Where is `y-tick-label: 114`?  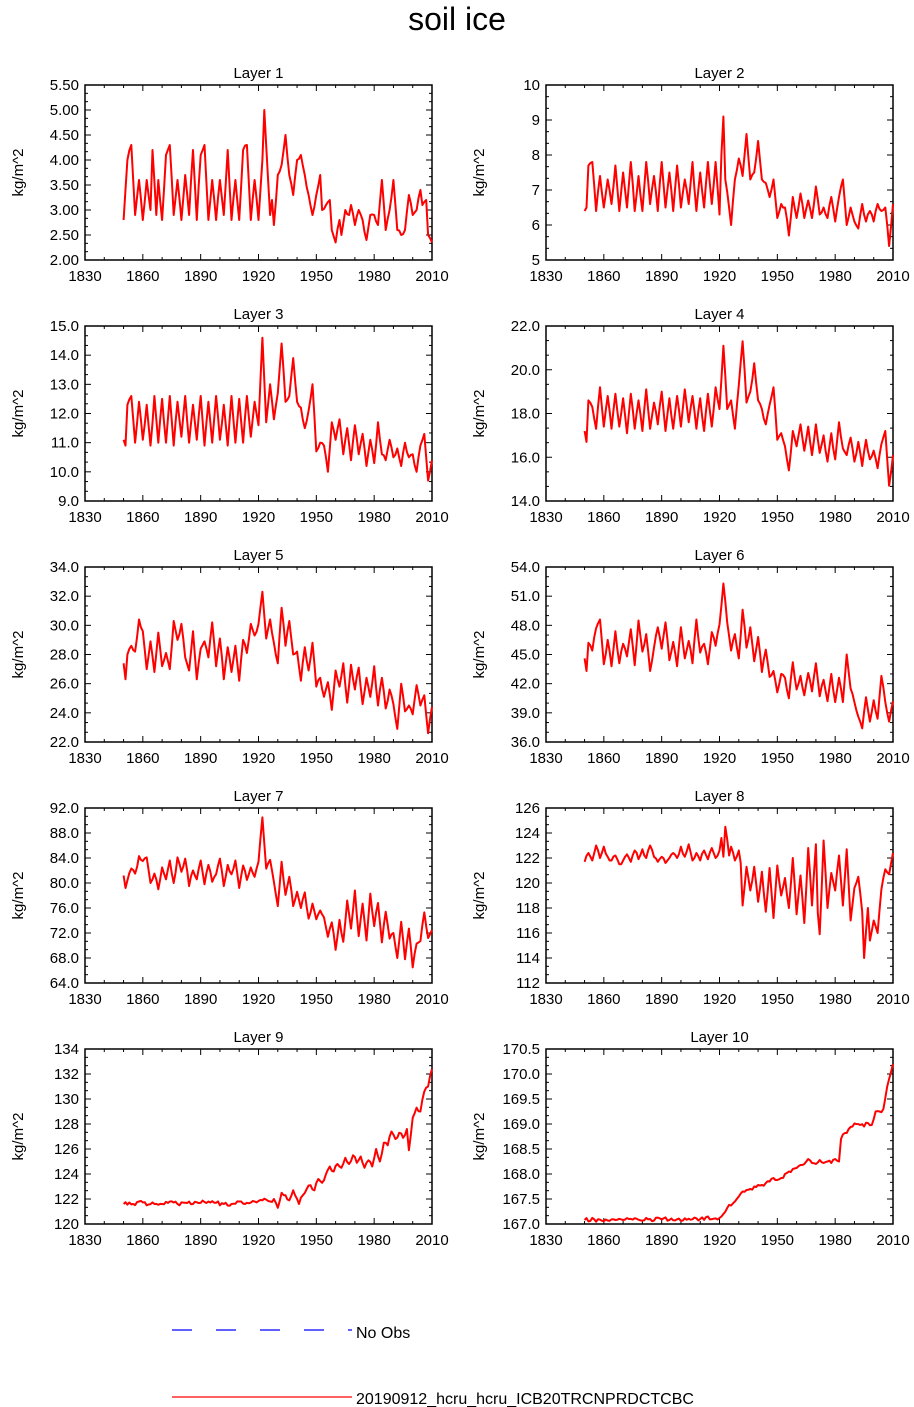 y-tick-label: 114 is located at coordinates (528, 958).